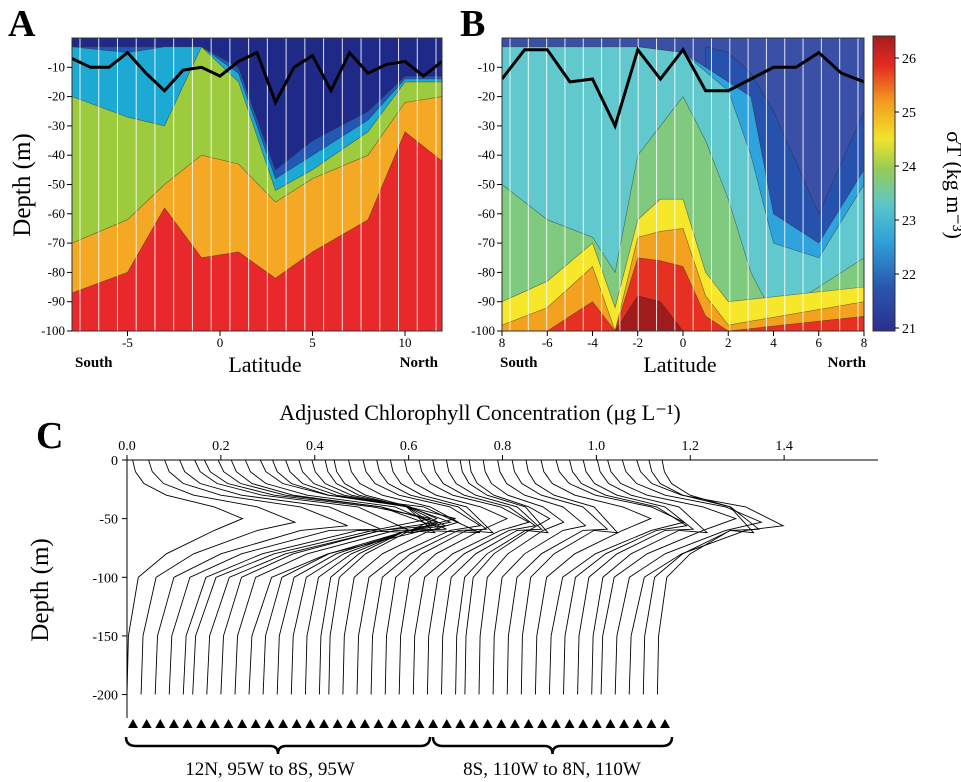 This screenshot has height=782, width=961. I want to click on panel-c-ylabel: Depth (m), so click(40, 589).